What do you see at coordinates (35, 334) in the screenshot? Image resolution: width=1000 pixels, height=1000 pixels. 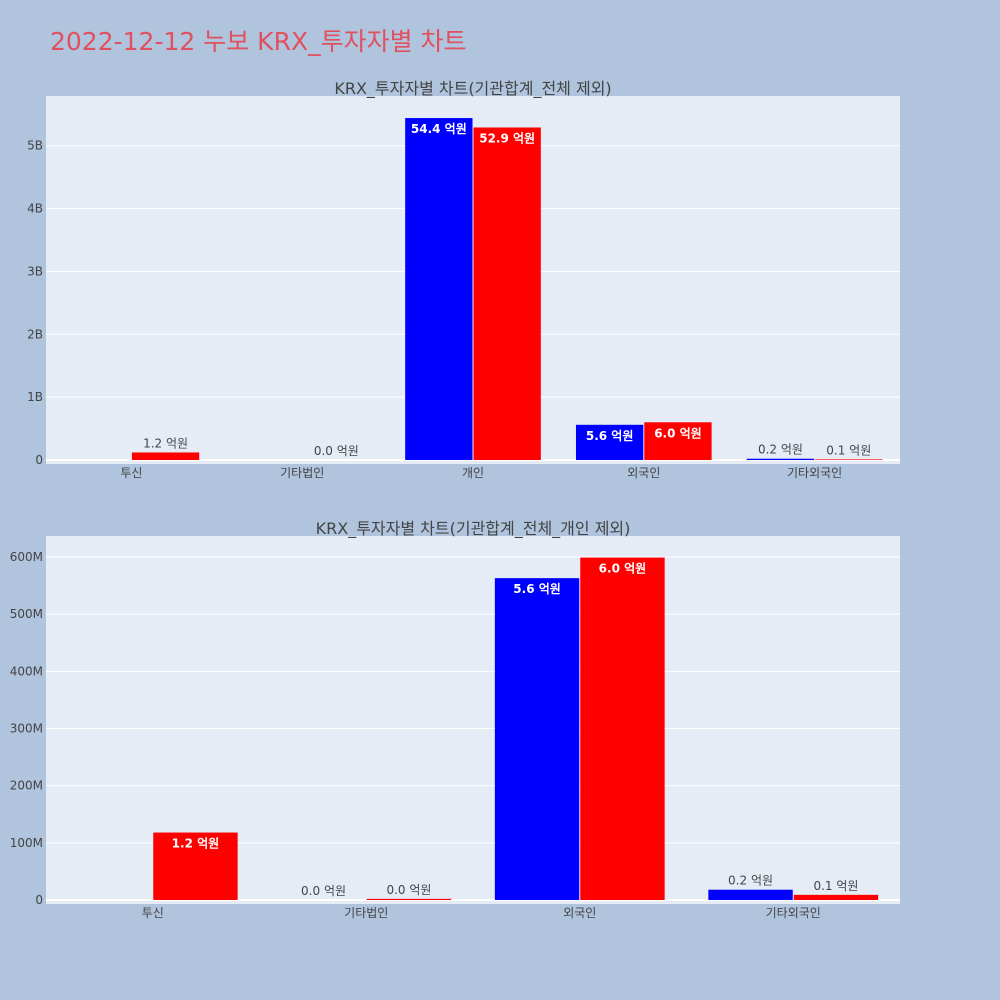 I see `y-tick-label: 2B` at bounding box center [35, 334].